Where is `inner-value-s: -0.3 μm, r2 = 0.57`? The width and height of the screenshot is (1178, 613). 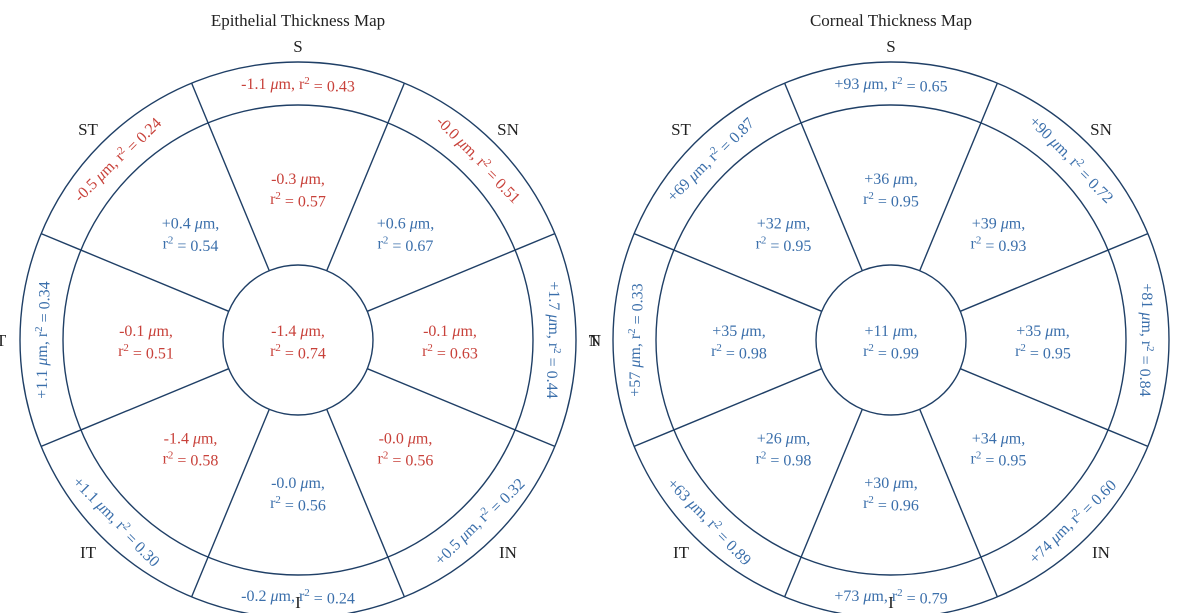 inner-value-s: -0.3 μm, r2 = 0.57 is located at coordinates (298, 190).